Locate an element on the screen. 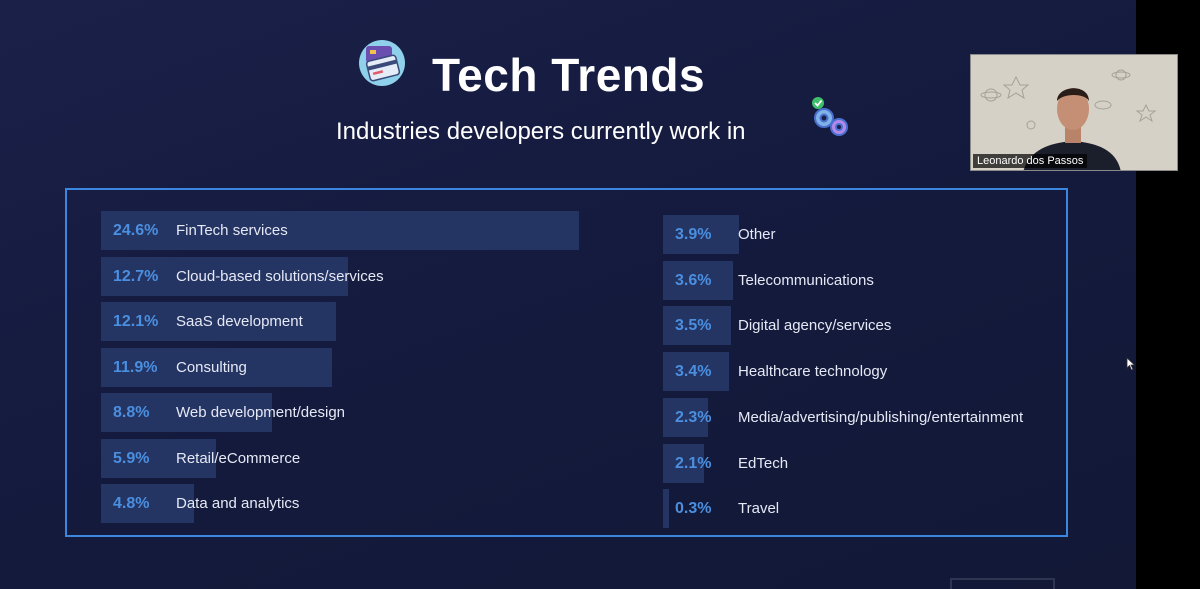 Image resolution: width=1200 pixels, height=589 pixels. bar-category-label: Consulting is located at coordinates (211, 367).